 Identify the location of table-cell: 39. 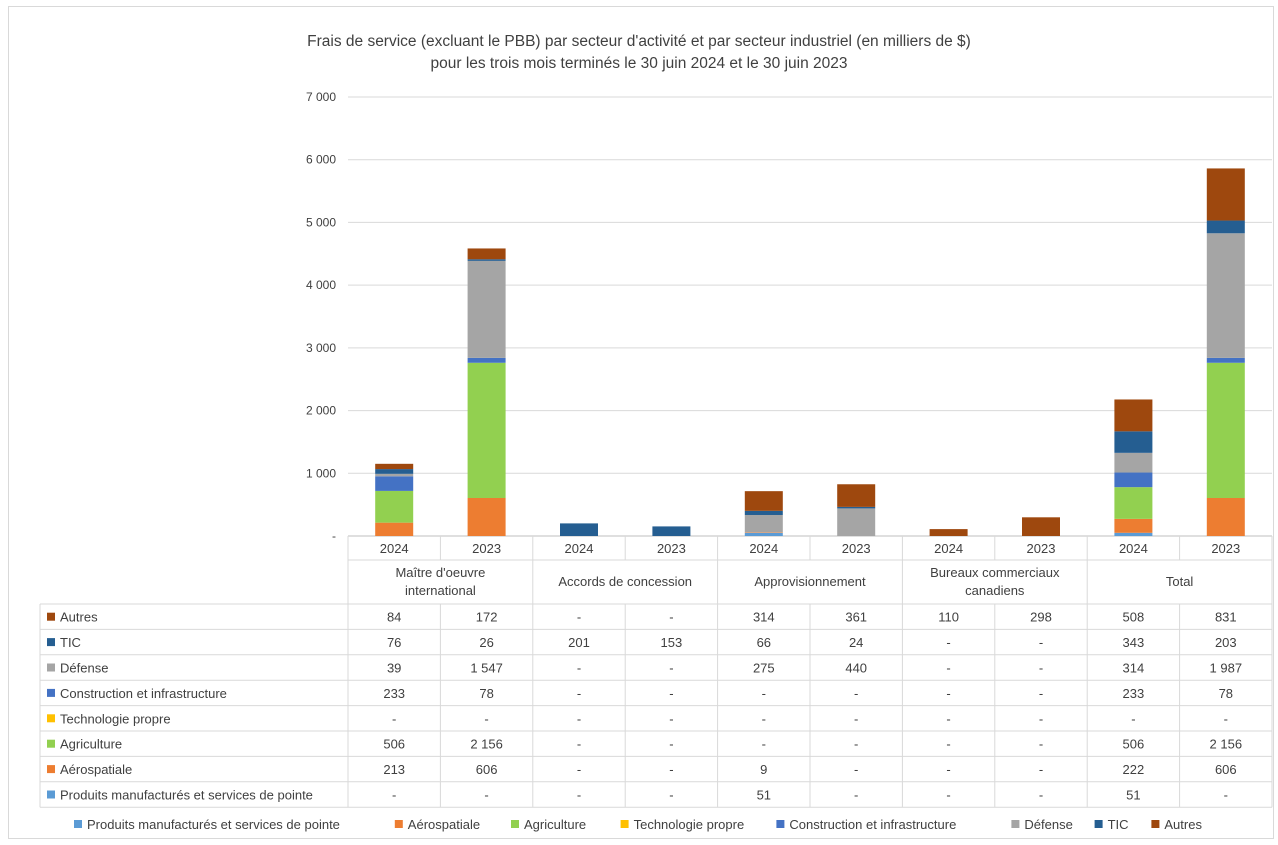
(394, 668).